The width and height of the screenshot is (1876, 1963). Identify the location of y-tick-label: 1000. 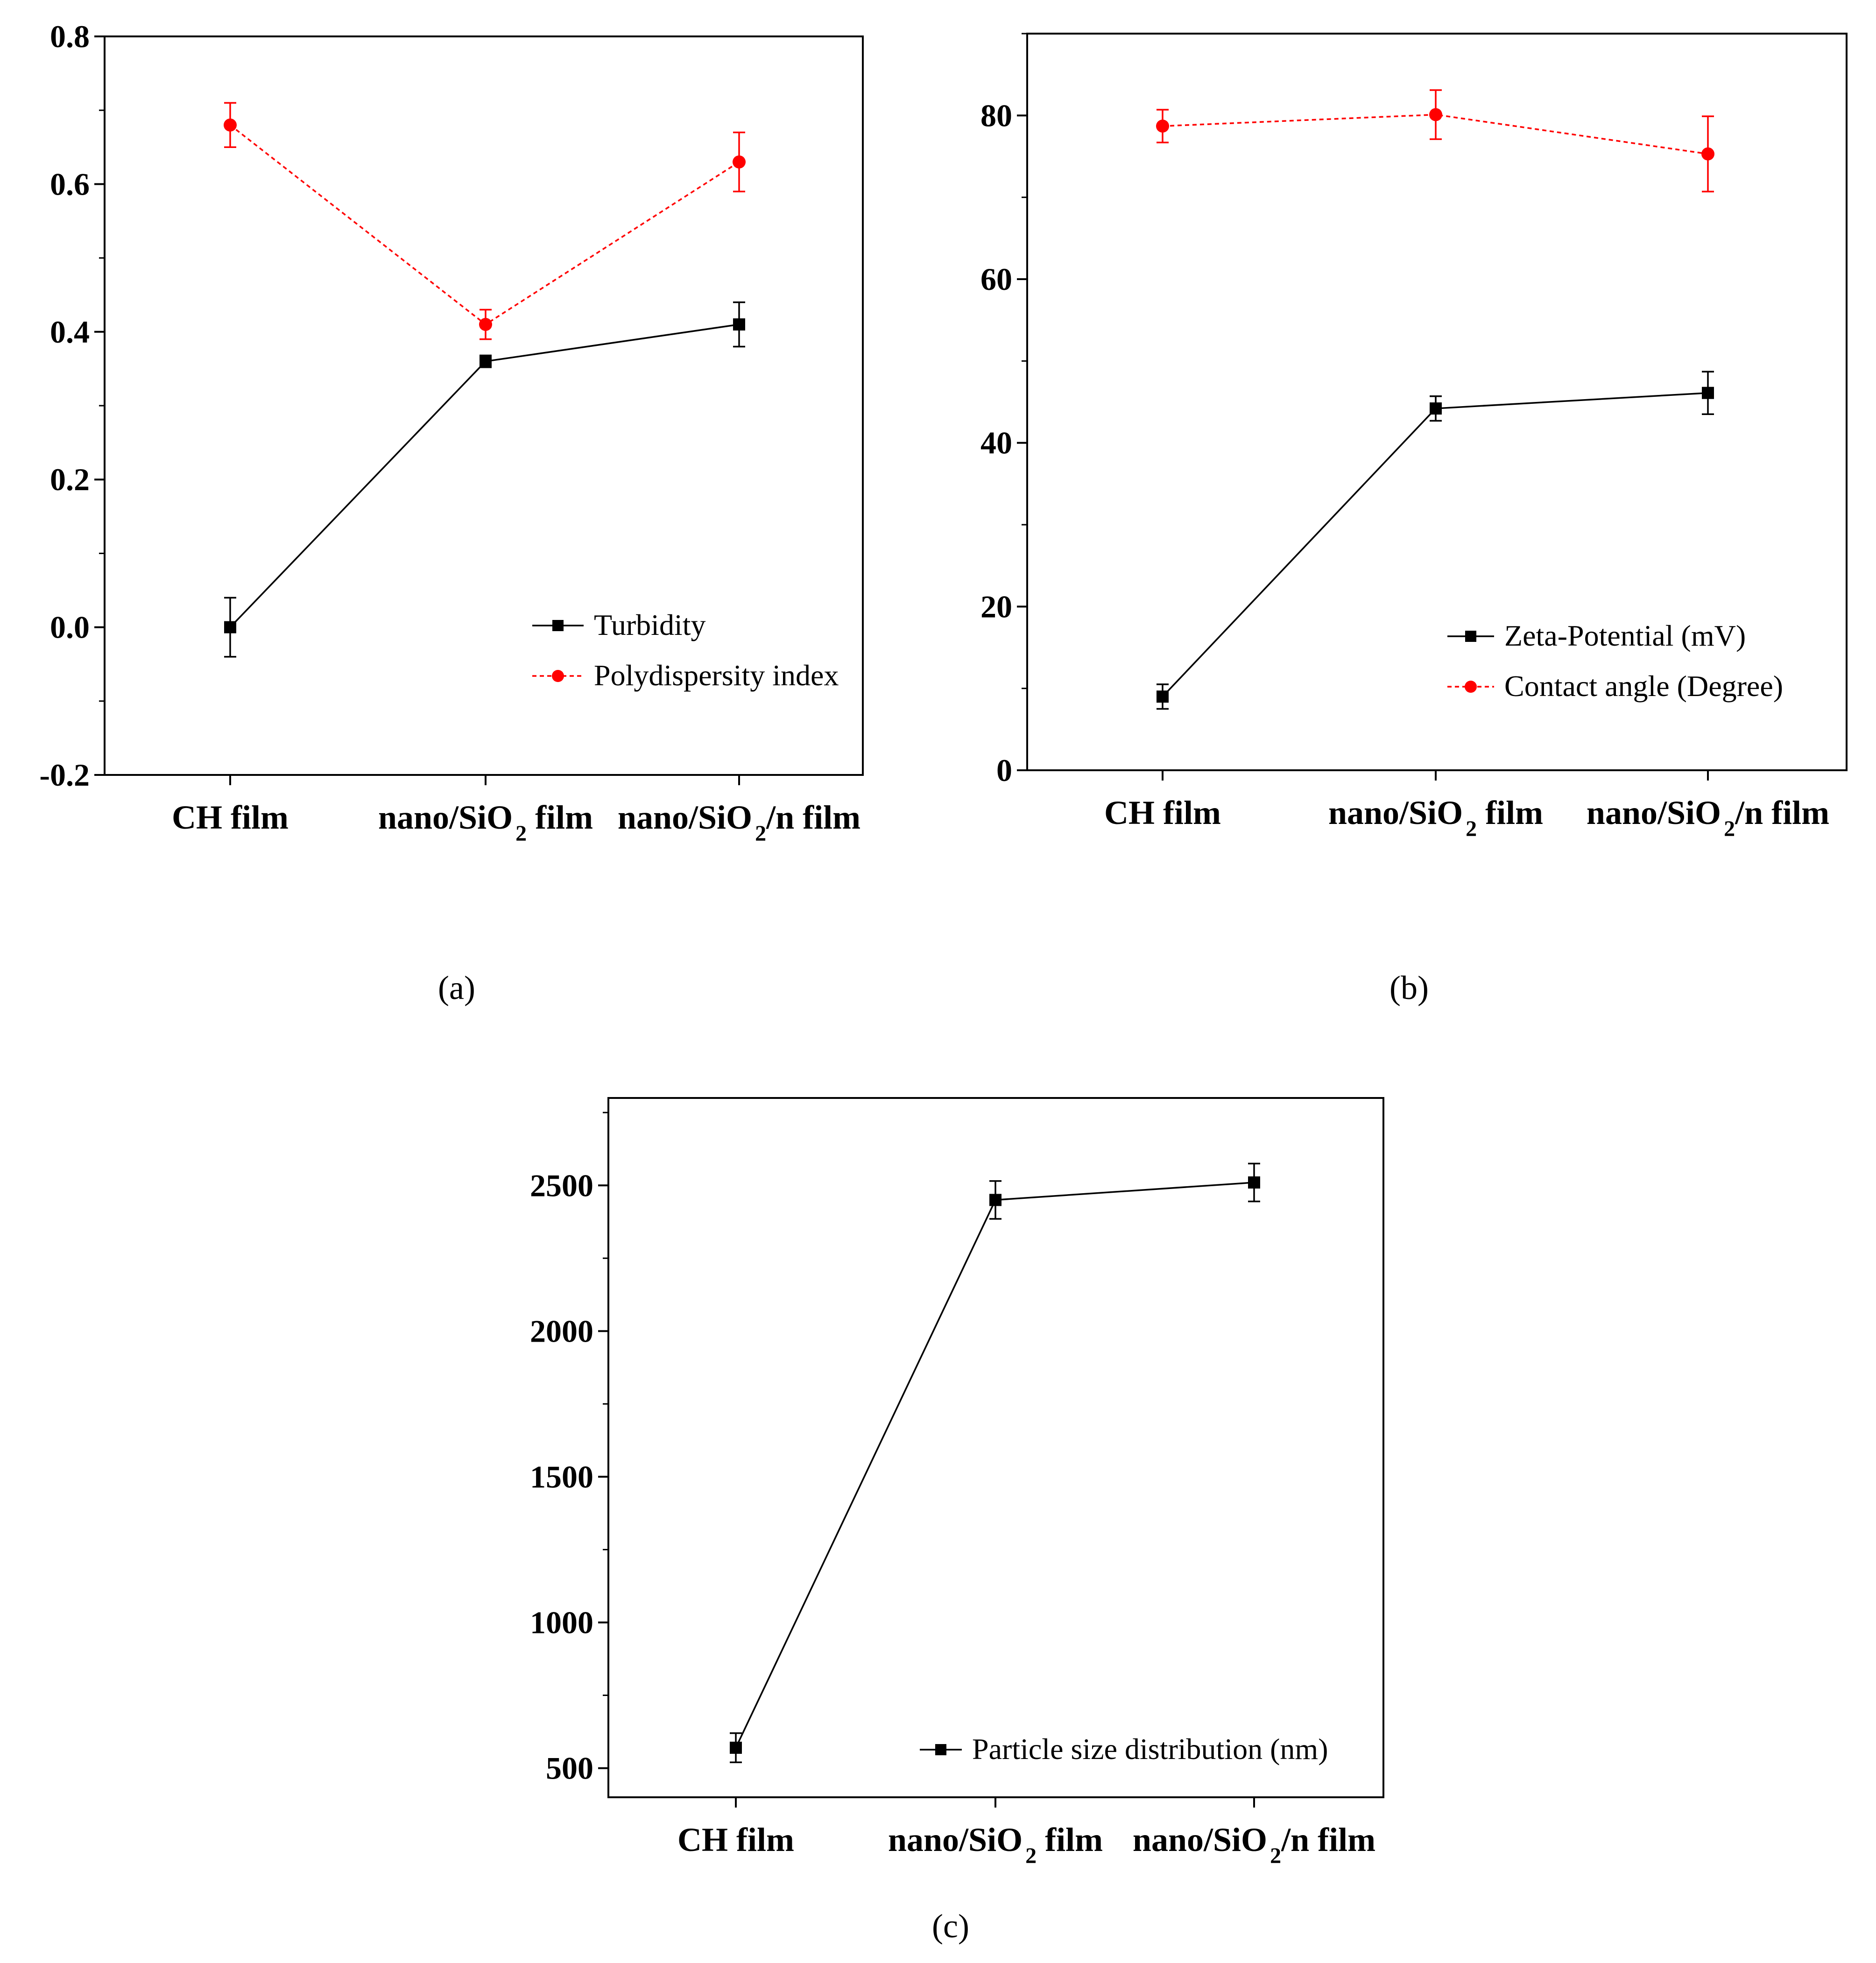
(561, 1622).